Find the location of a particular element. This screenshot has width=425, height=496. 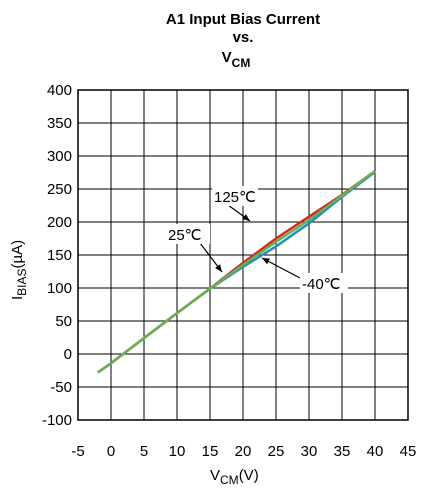

y-tick-label: 100 is located at coordinates (59, 288).